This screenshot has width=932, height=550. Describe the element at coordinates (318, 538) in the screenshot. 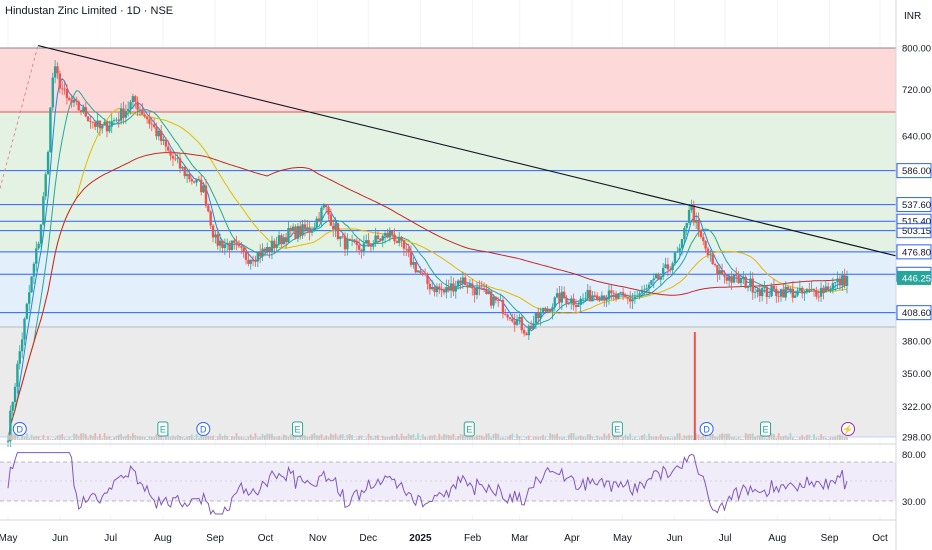

I see `x-tick-label: Nov` at that location.